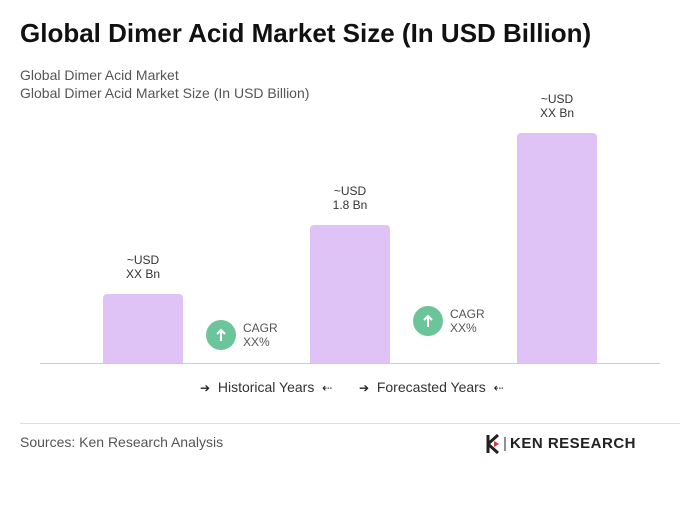  I want to click on subtitle: Global Dimer Acid Market, so click(99, 75).